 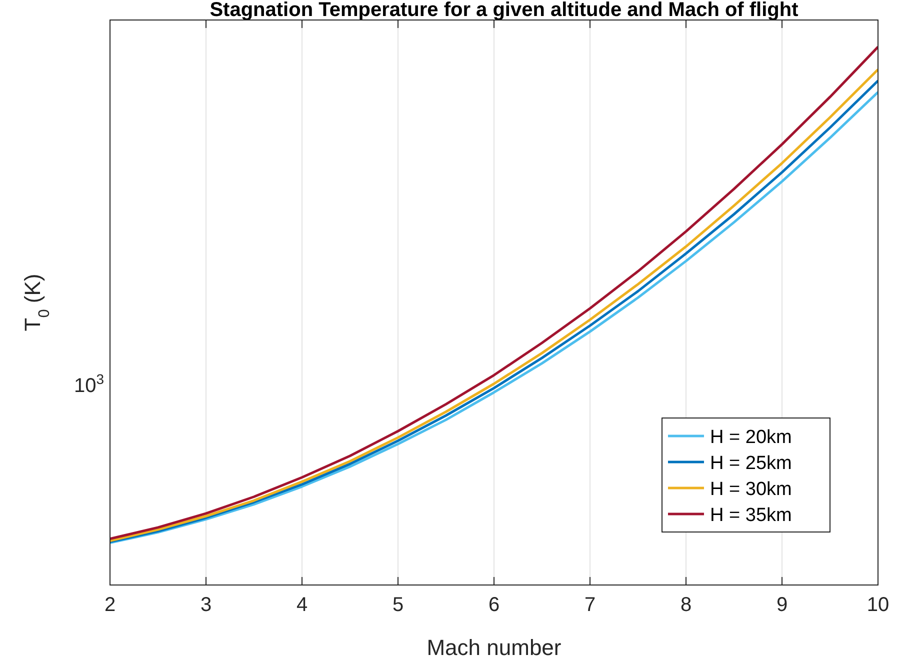 What do you see at coordinates (751, 515) in the screenshot?
I see `legend-label: H = 35km` at bounding box center [751, 515].